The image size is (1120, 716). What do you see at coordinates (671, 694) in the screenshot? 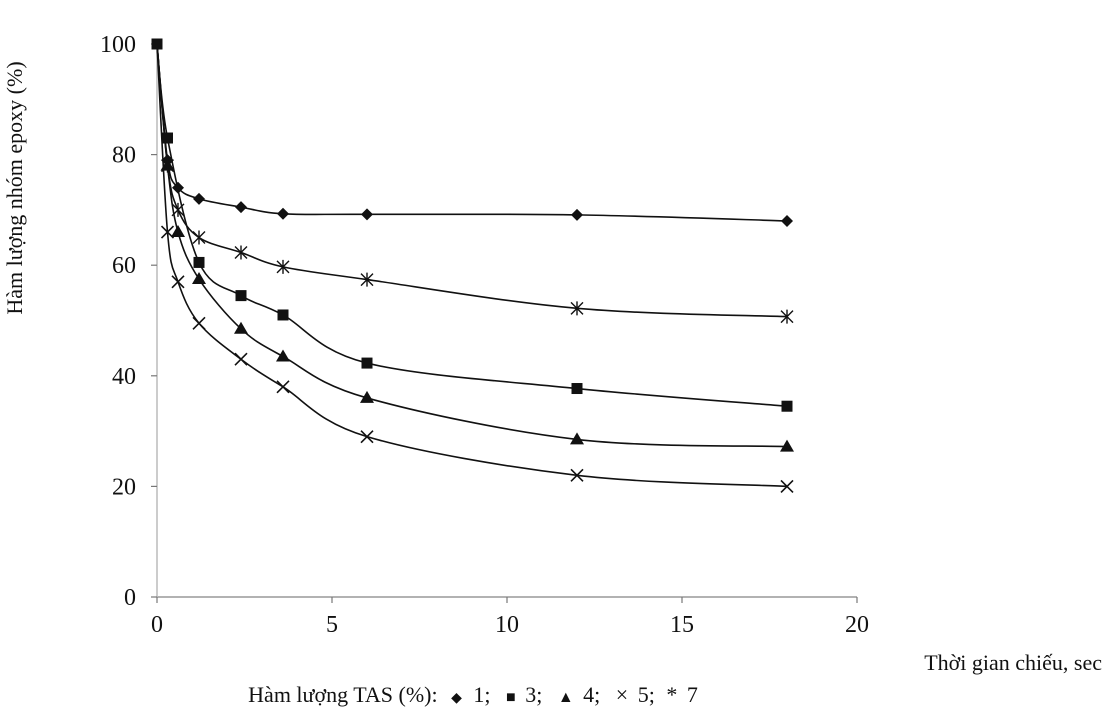
I see `legend-marker-7: *` at bounding box center [671, 694].